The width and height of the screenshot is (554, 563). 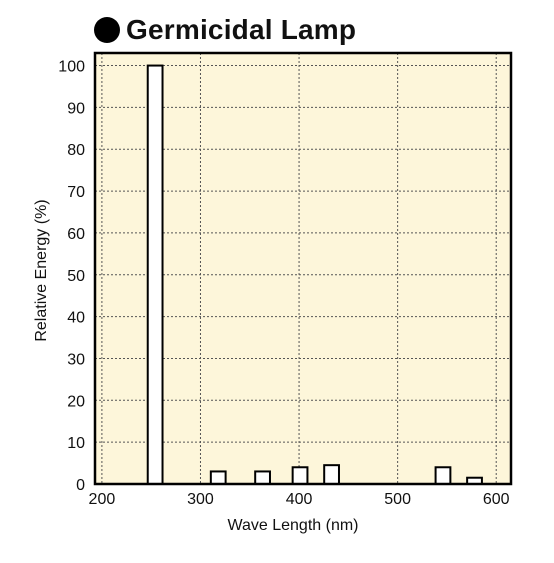 What do you see at coordinates (76, 318) in the screenshot?
I see `y-tick-label: 40` at bounding box center [76, 318].